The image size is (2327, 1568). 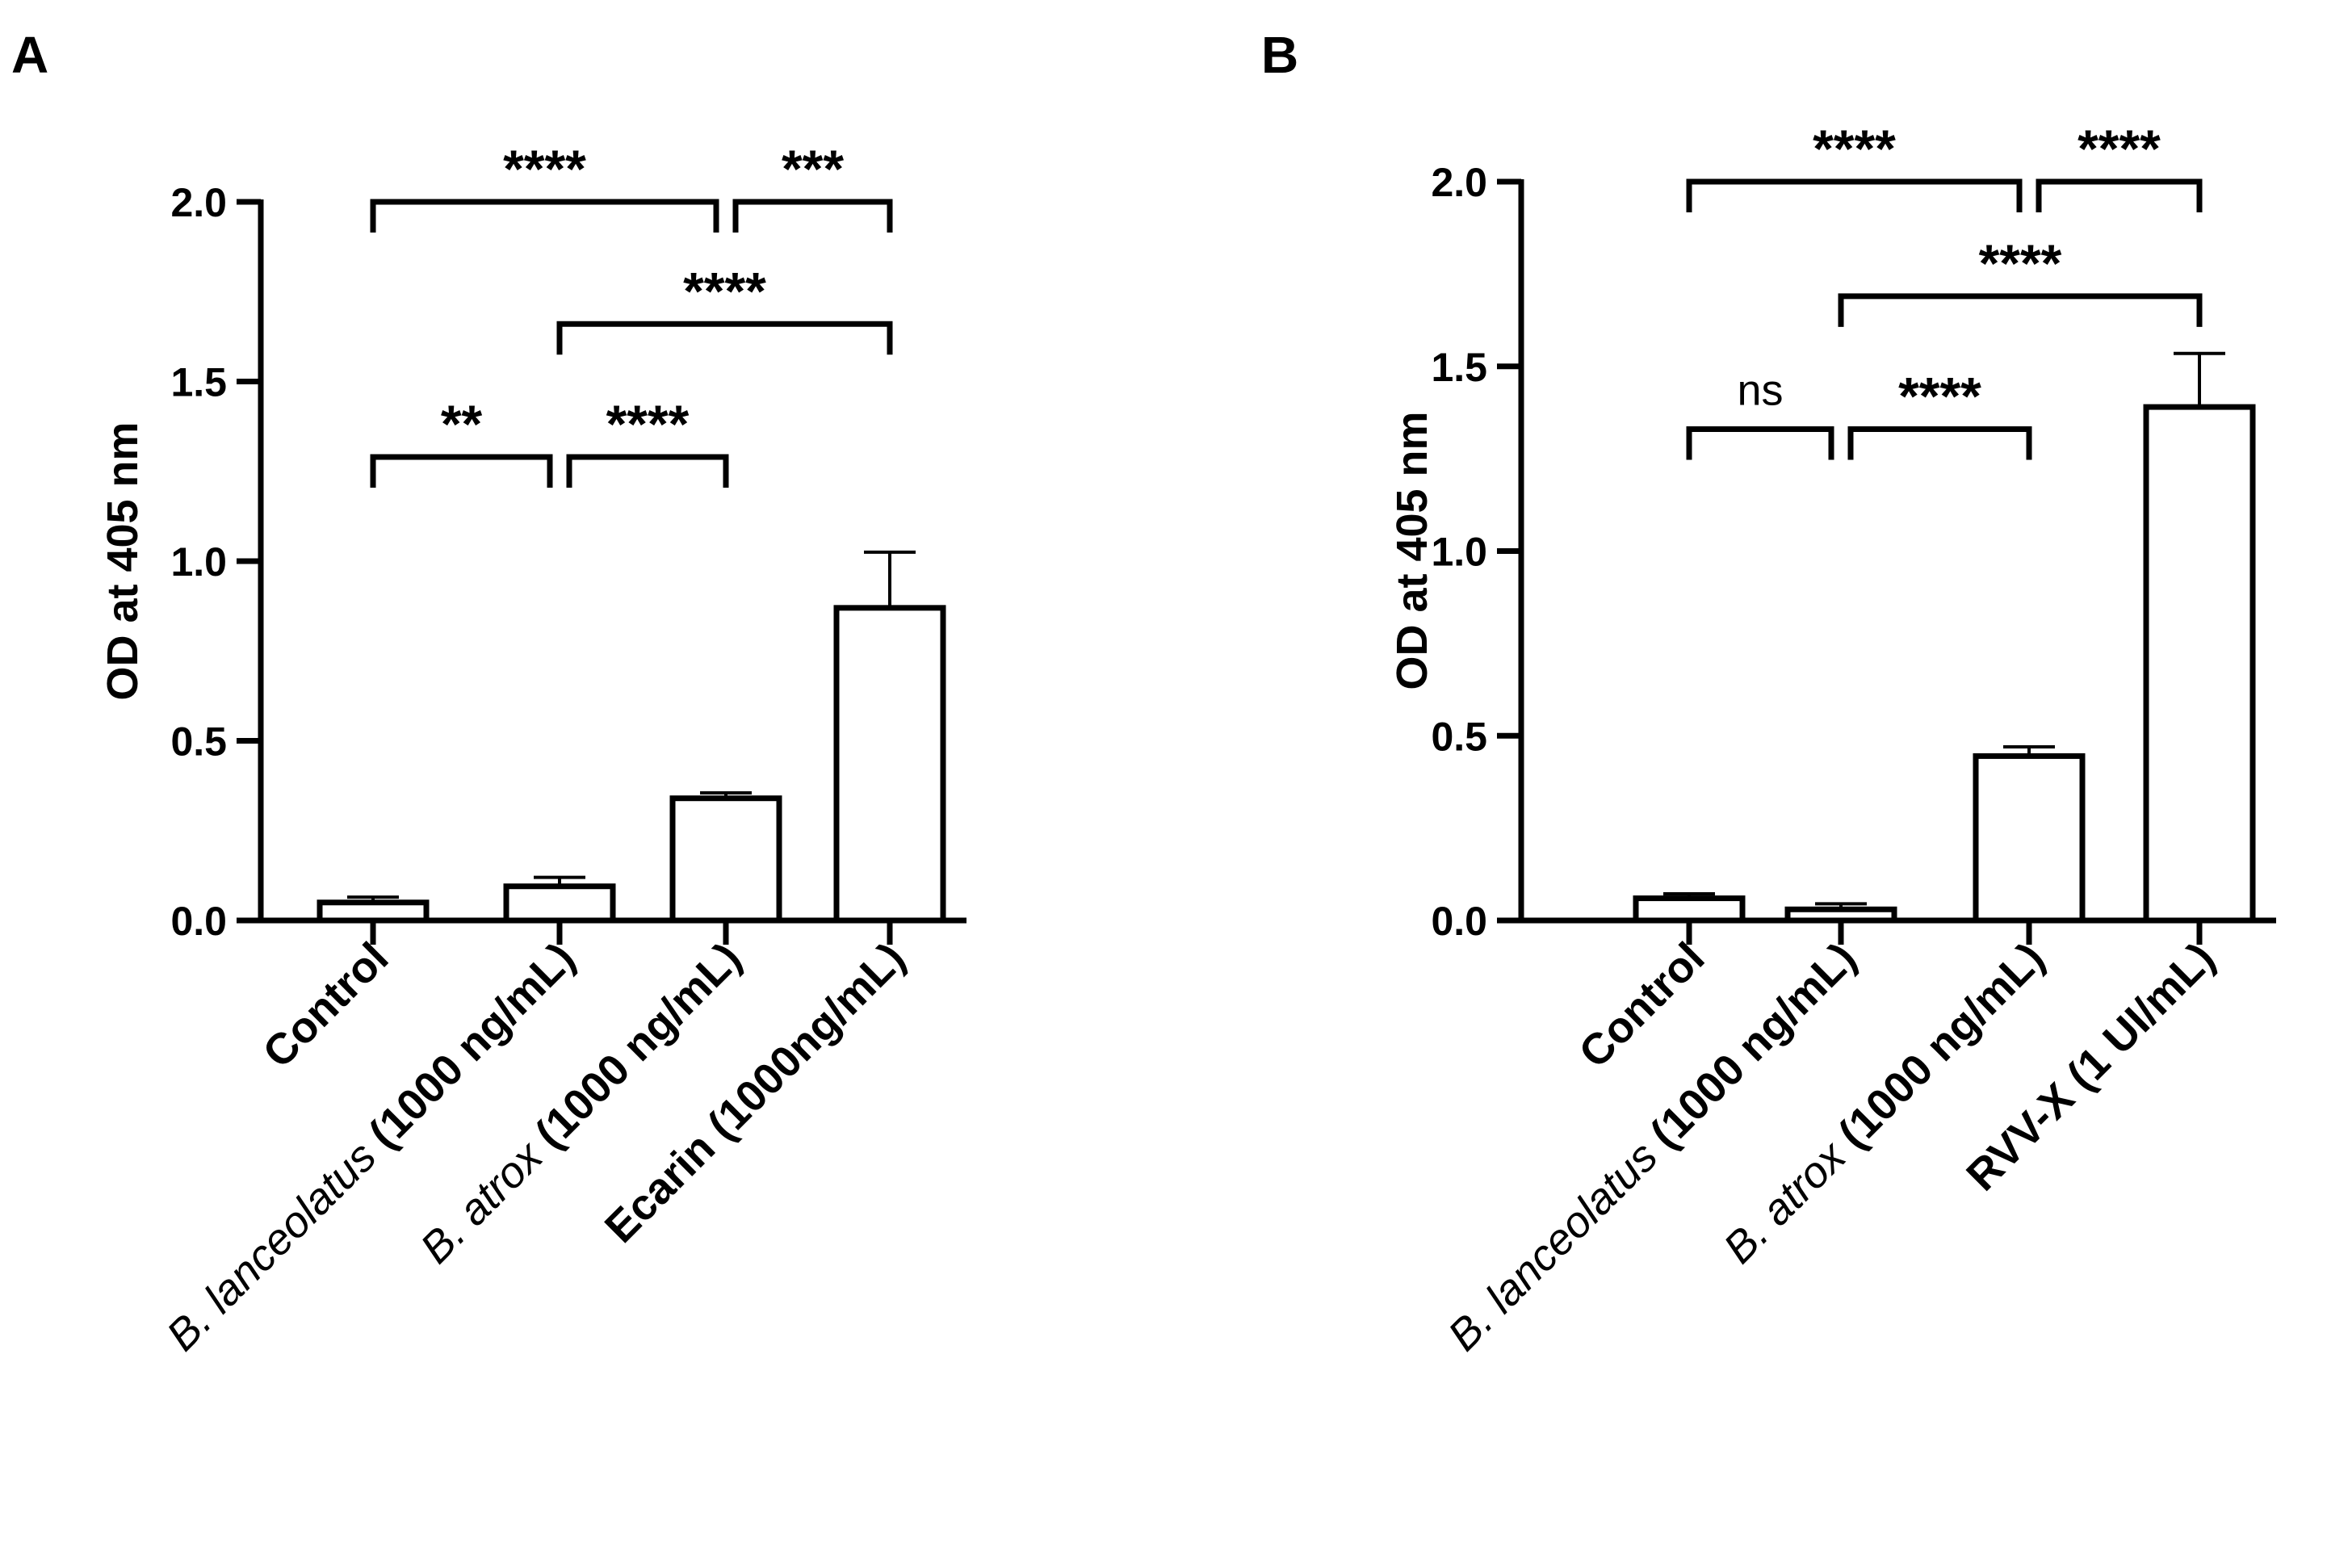 I want to click on category-label-detail: Ecarin (1000ng/mL), so click(x=756, y=1092).